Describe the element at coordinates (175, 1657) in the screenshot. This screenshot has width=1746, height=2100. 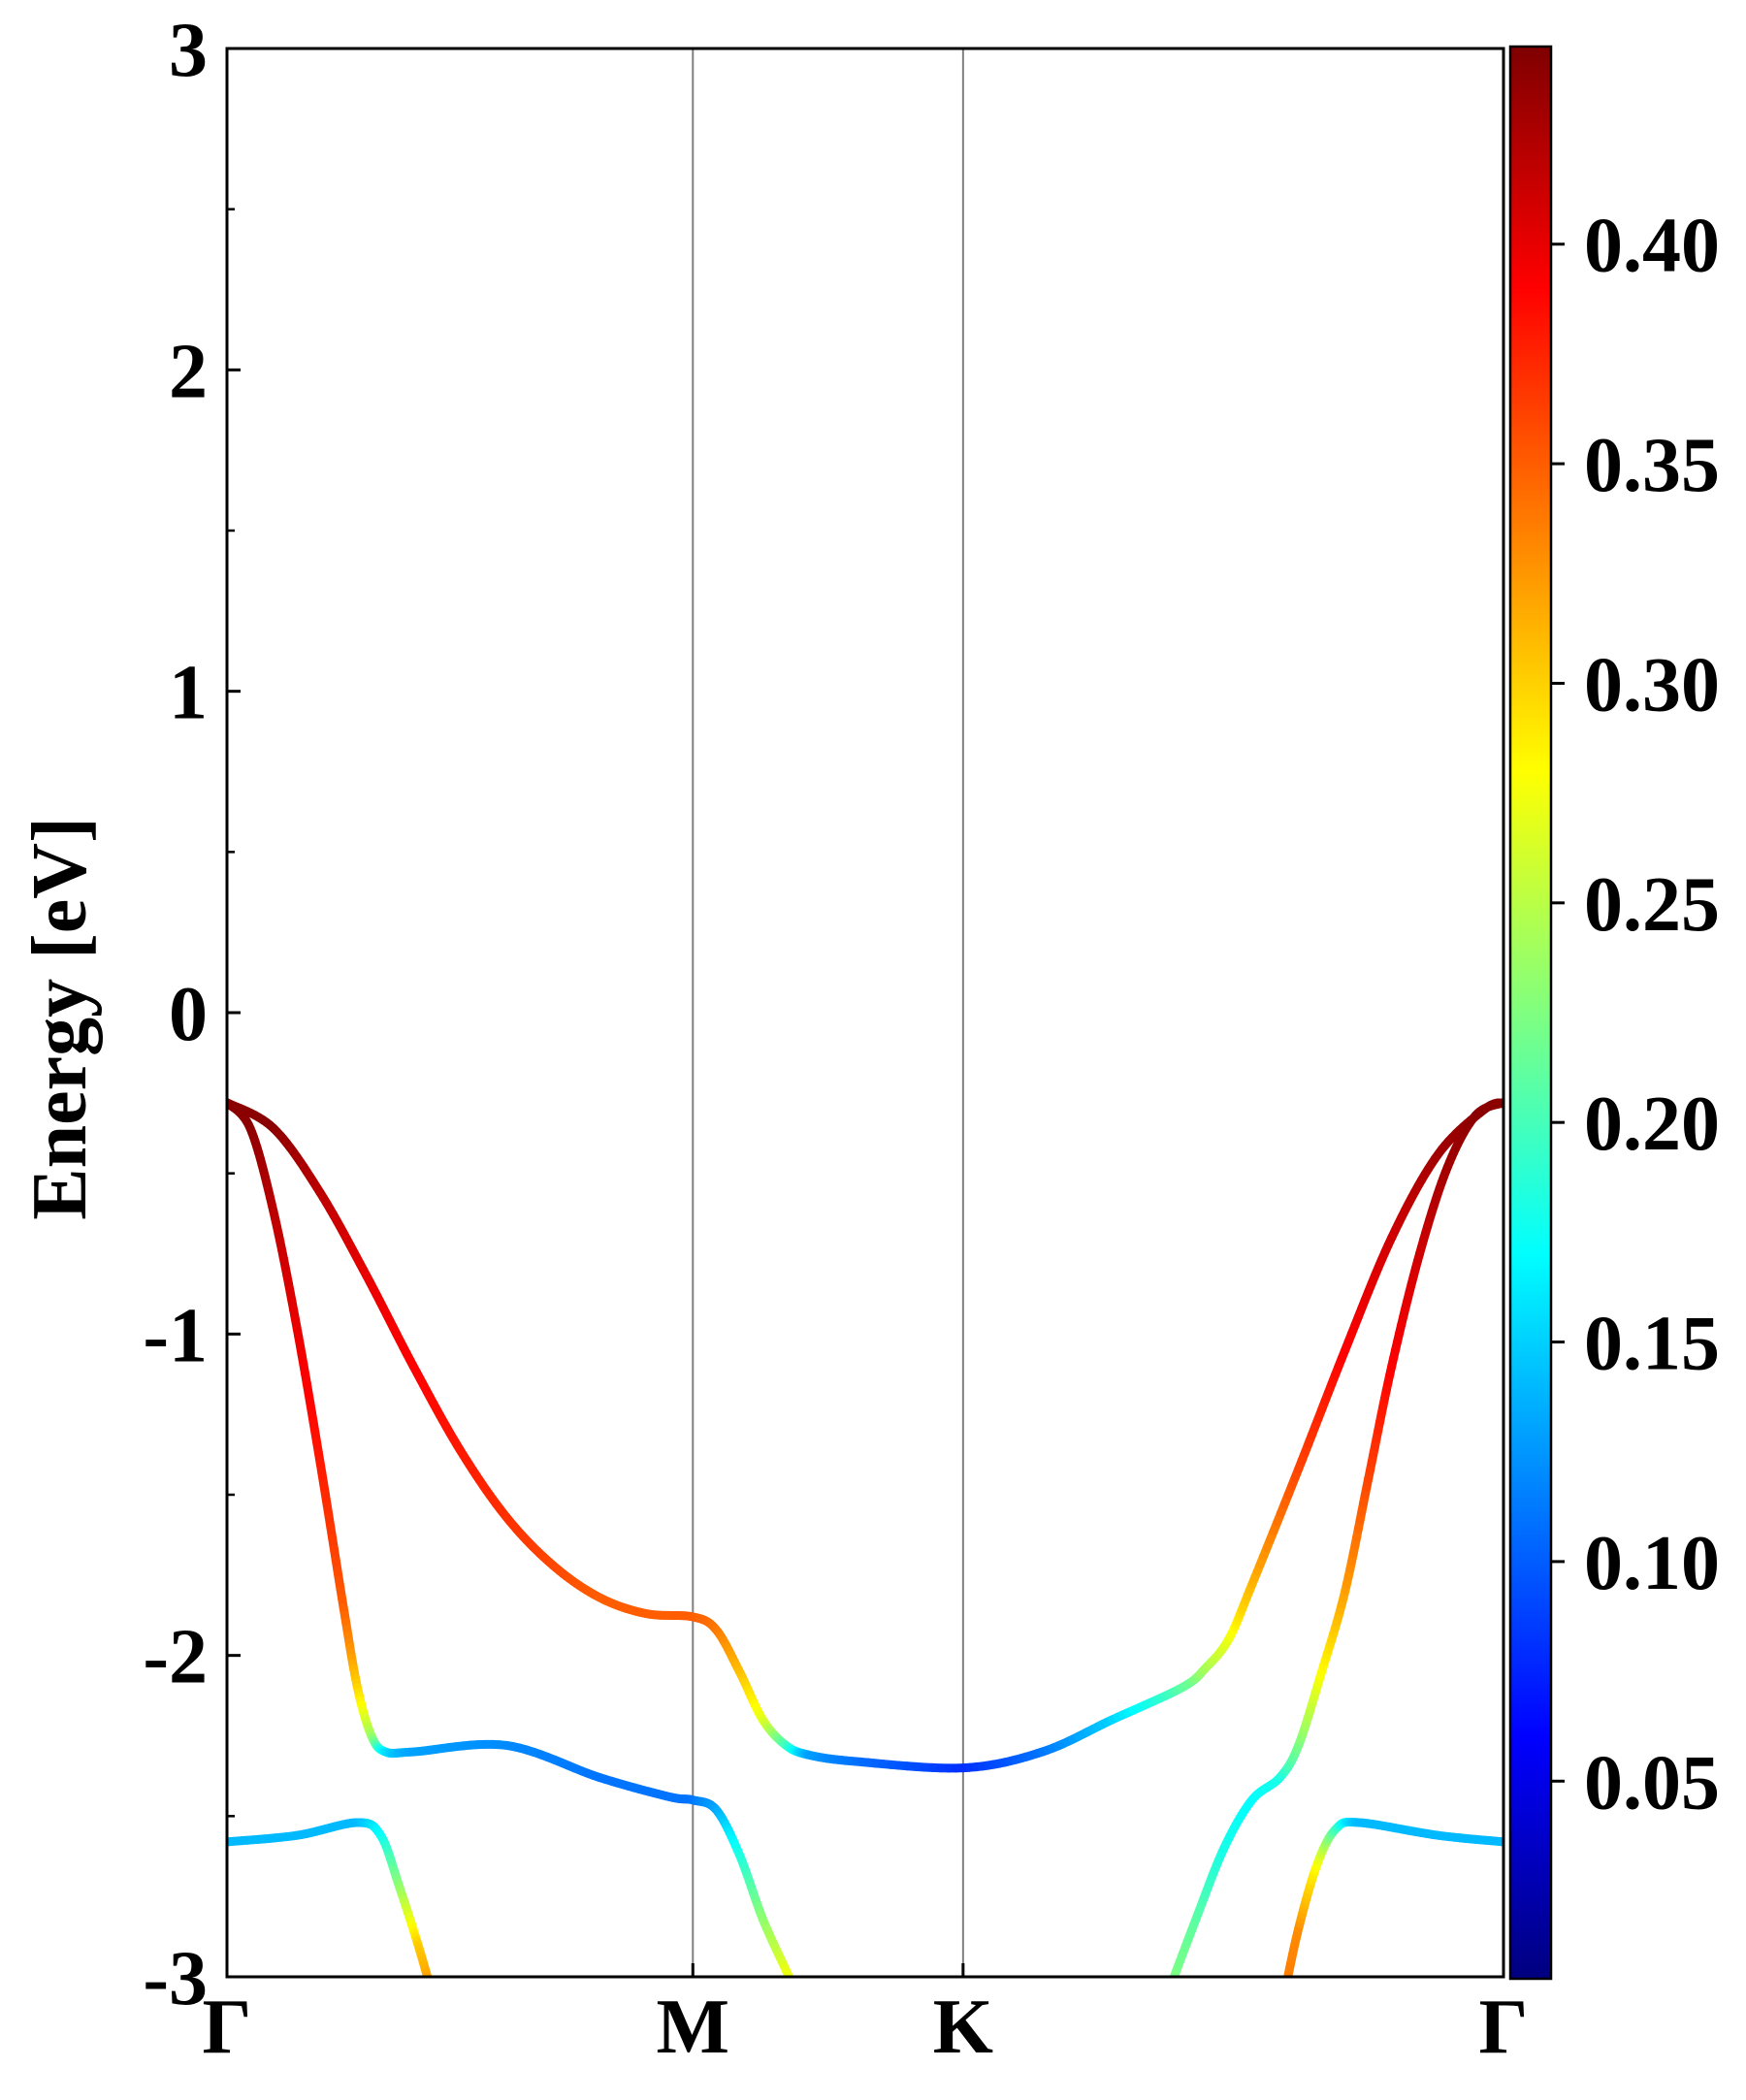
I see `y-tick-label: -2` at that location.